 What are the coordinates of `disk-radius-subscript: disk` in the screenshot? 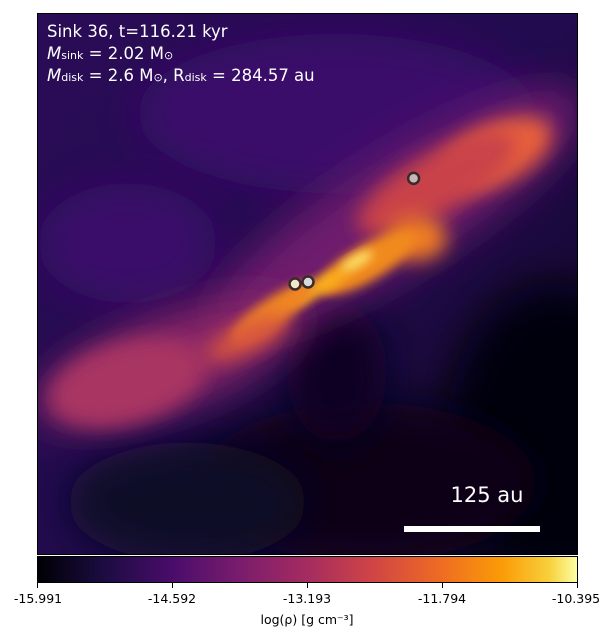 It's located at (195, 77).